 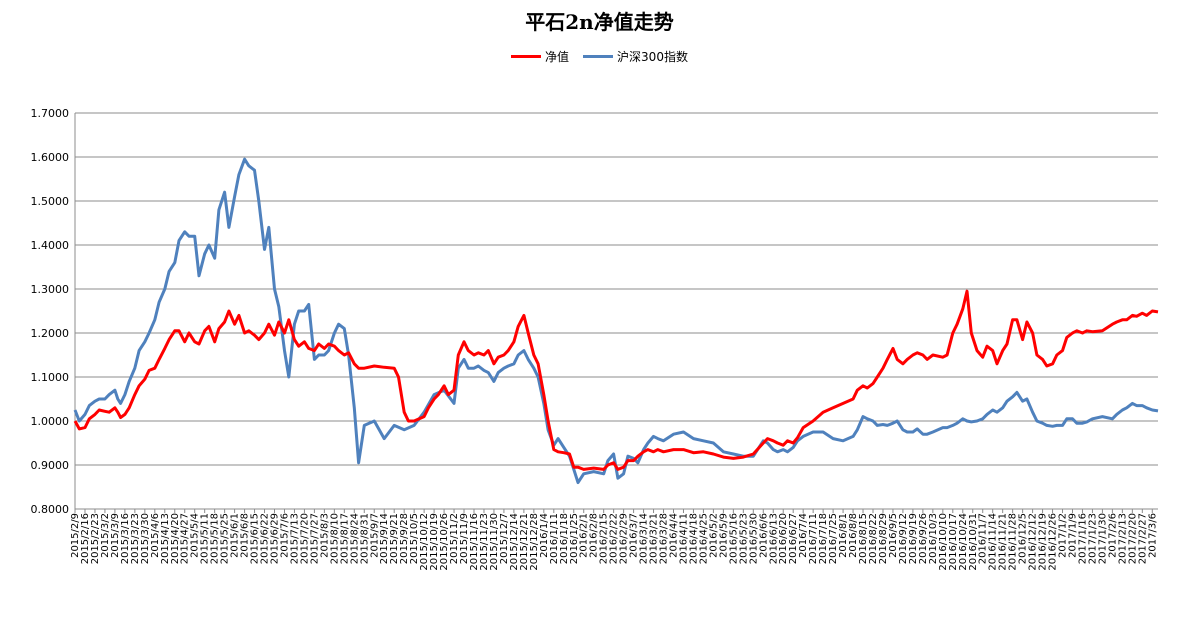 What do you see at coordinates (1013, 542) in the screenshot?
I see `x-tick-label: 2016/11/28` at bounding box center [1013, 542].